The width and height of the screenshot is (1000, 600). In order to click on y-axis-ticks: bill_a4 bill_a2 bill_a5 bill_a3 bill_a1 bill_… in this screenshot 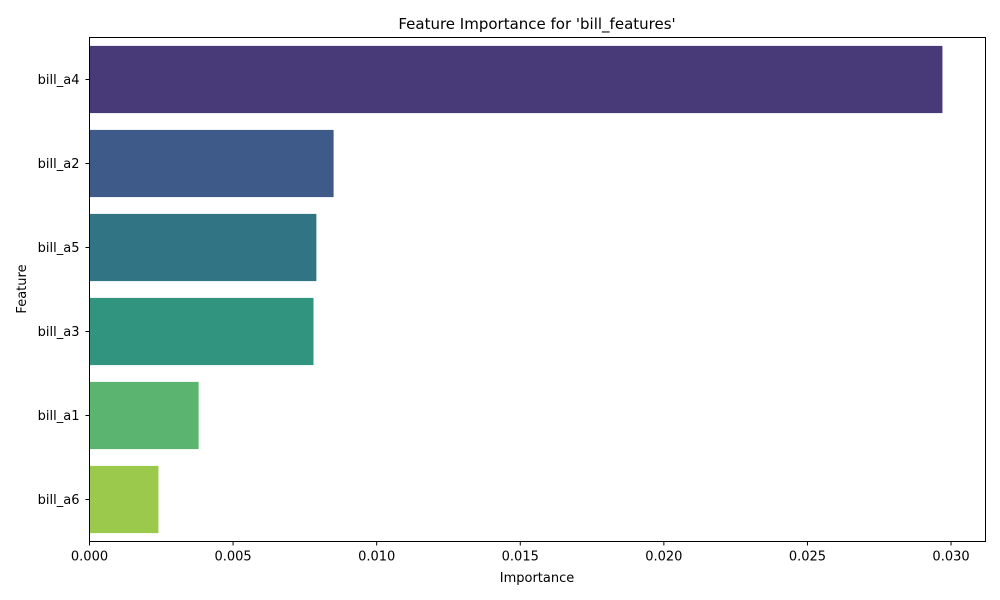, I will do `click(64, 290)`.